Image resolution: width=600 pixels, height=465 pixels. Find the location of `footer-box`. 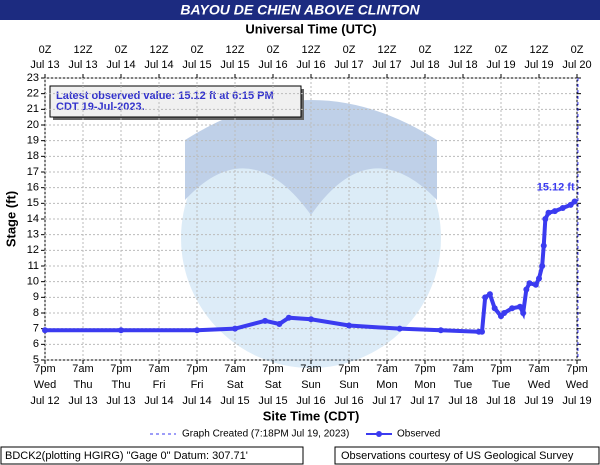

footer-box is located at coordinates (152, 455).